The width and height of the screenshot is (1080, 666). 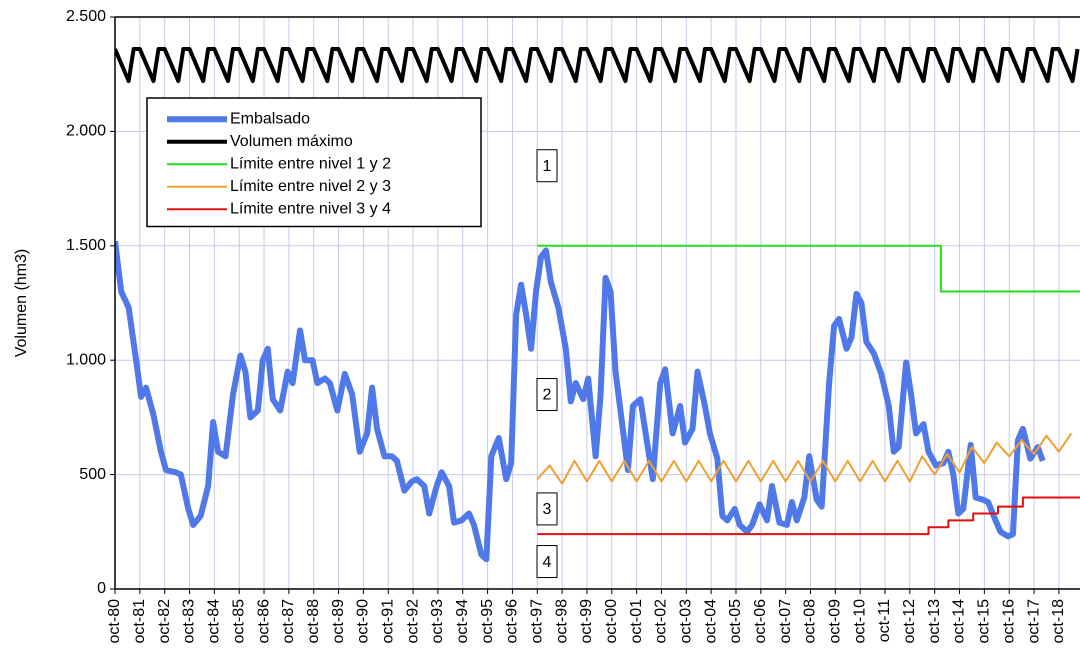 What do you see at coordinates (810, 621) in the screenshot?
I see `x-tick-label: oct-08` at bounding box center [810, 621].